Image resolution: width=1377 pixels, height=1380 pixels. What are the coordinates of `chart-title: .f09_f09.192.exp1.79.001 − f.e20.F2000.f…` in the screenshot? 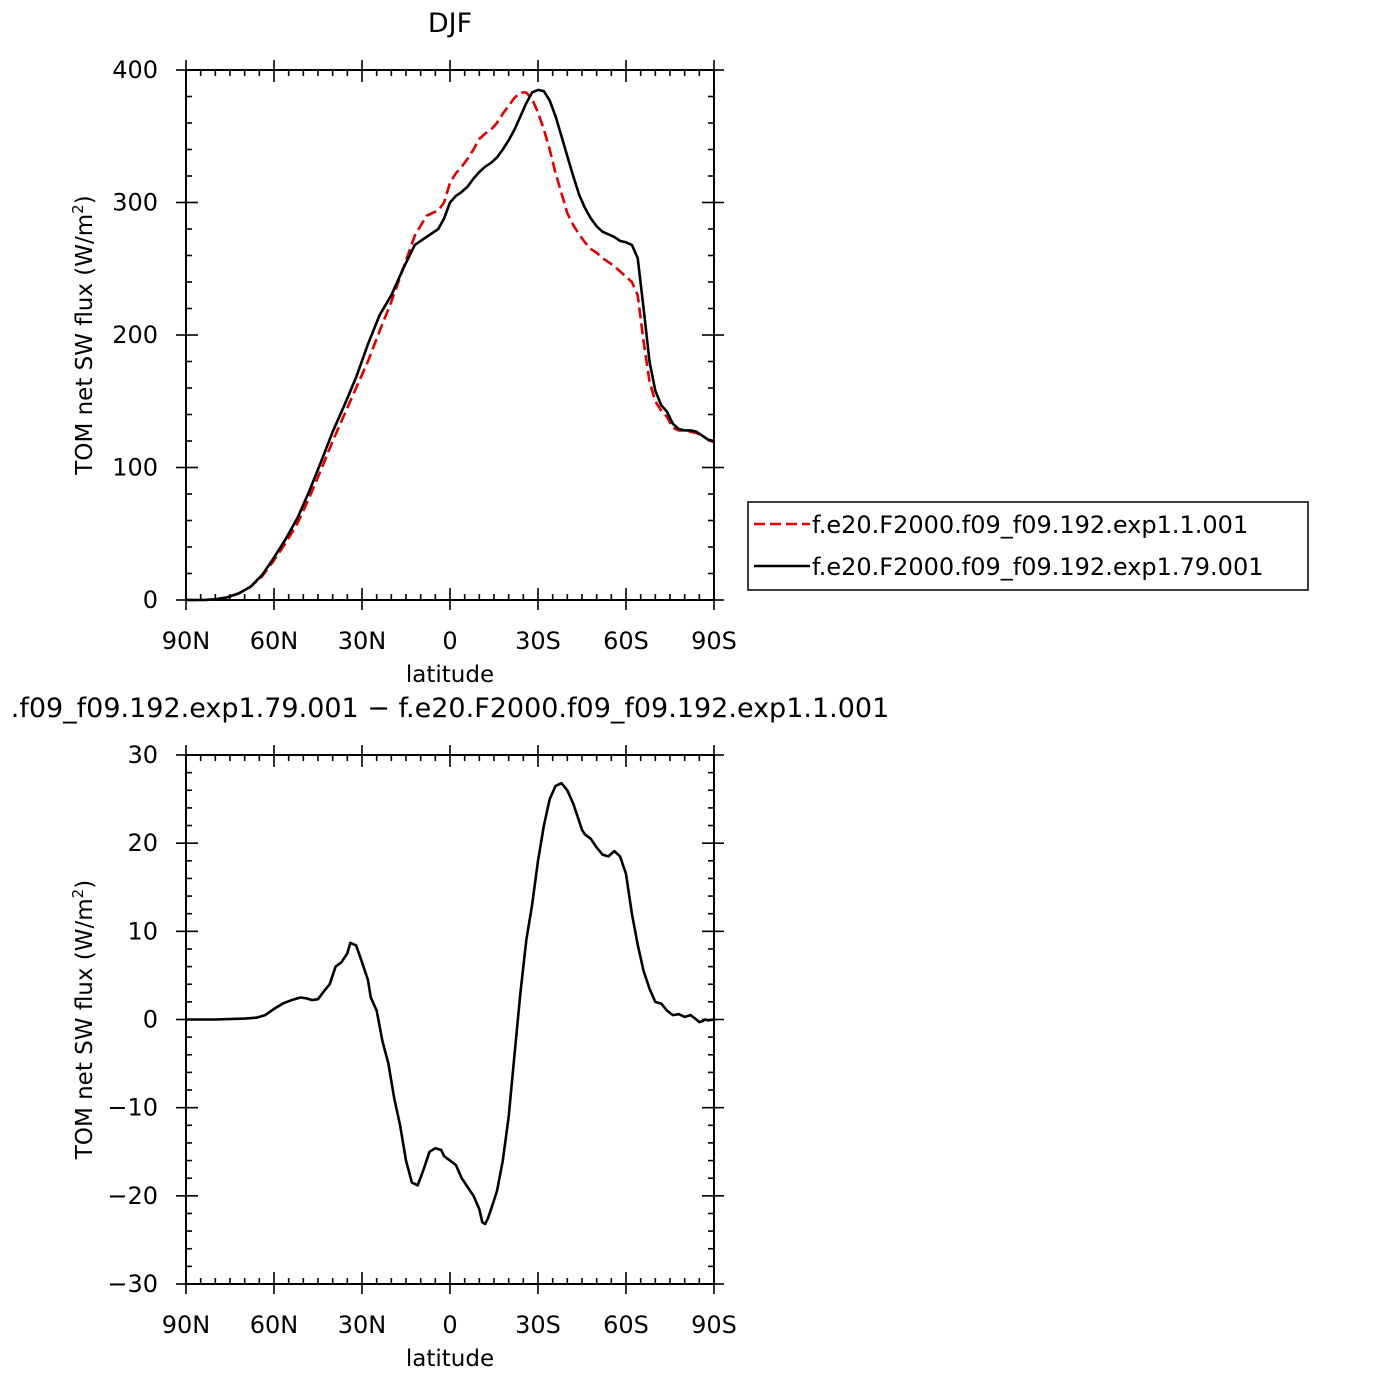 It's located at (450, 708).